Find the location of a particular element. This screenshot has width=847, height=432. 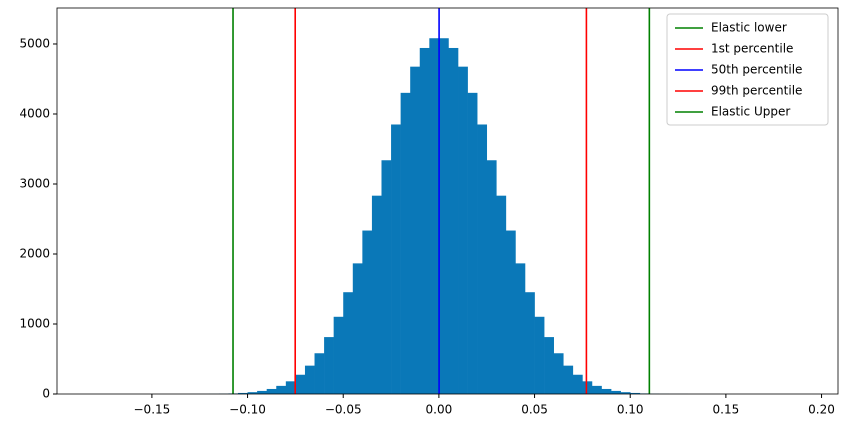

x-tick-label: −0.15 is located at coordinates (152, 410).